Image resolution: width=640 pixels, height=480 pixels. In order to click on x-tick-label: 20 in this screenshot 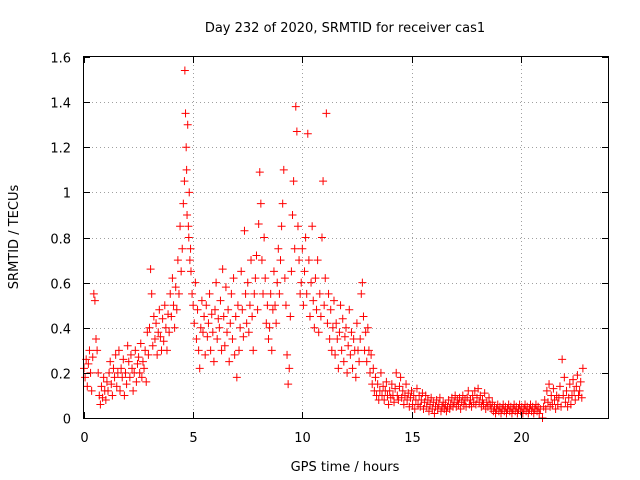, I will do `click(521, 438)`.